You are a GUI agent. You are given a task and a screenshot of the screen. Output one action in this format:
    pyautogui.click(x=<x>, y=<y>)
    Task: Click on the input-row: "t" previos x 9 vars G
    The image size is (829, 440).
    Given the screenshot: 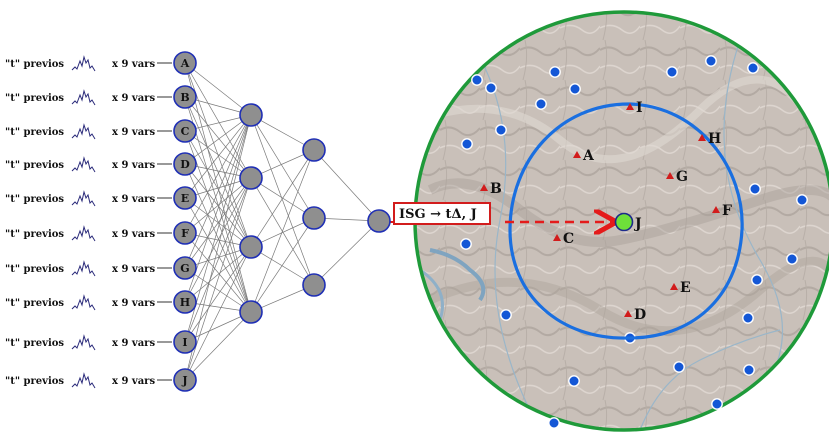 What is the action you would take?
    pyautogui.click(x=101, y=268)
    